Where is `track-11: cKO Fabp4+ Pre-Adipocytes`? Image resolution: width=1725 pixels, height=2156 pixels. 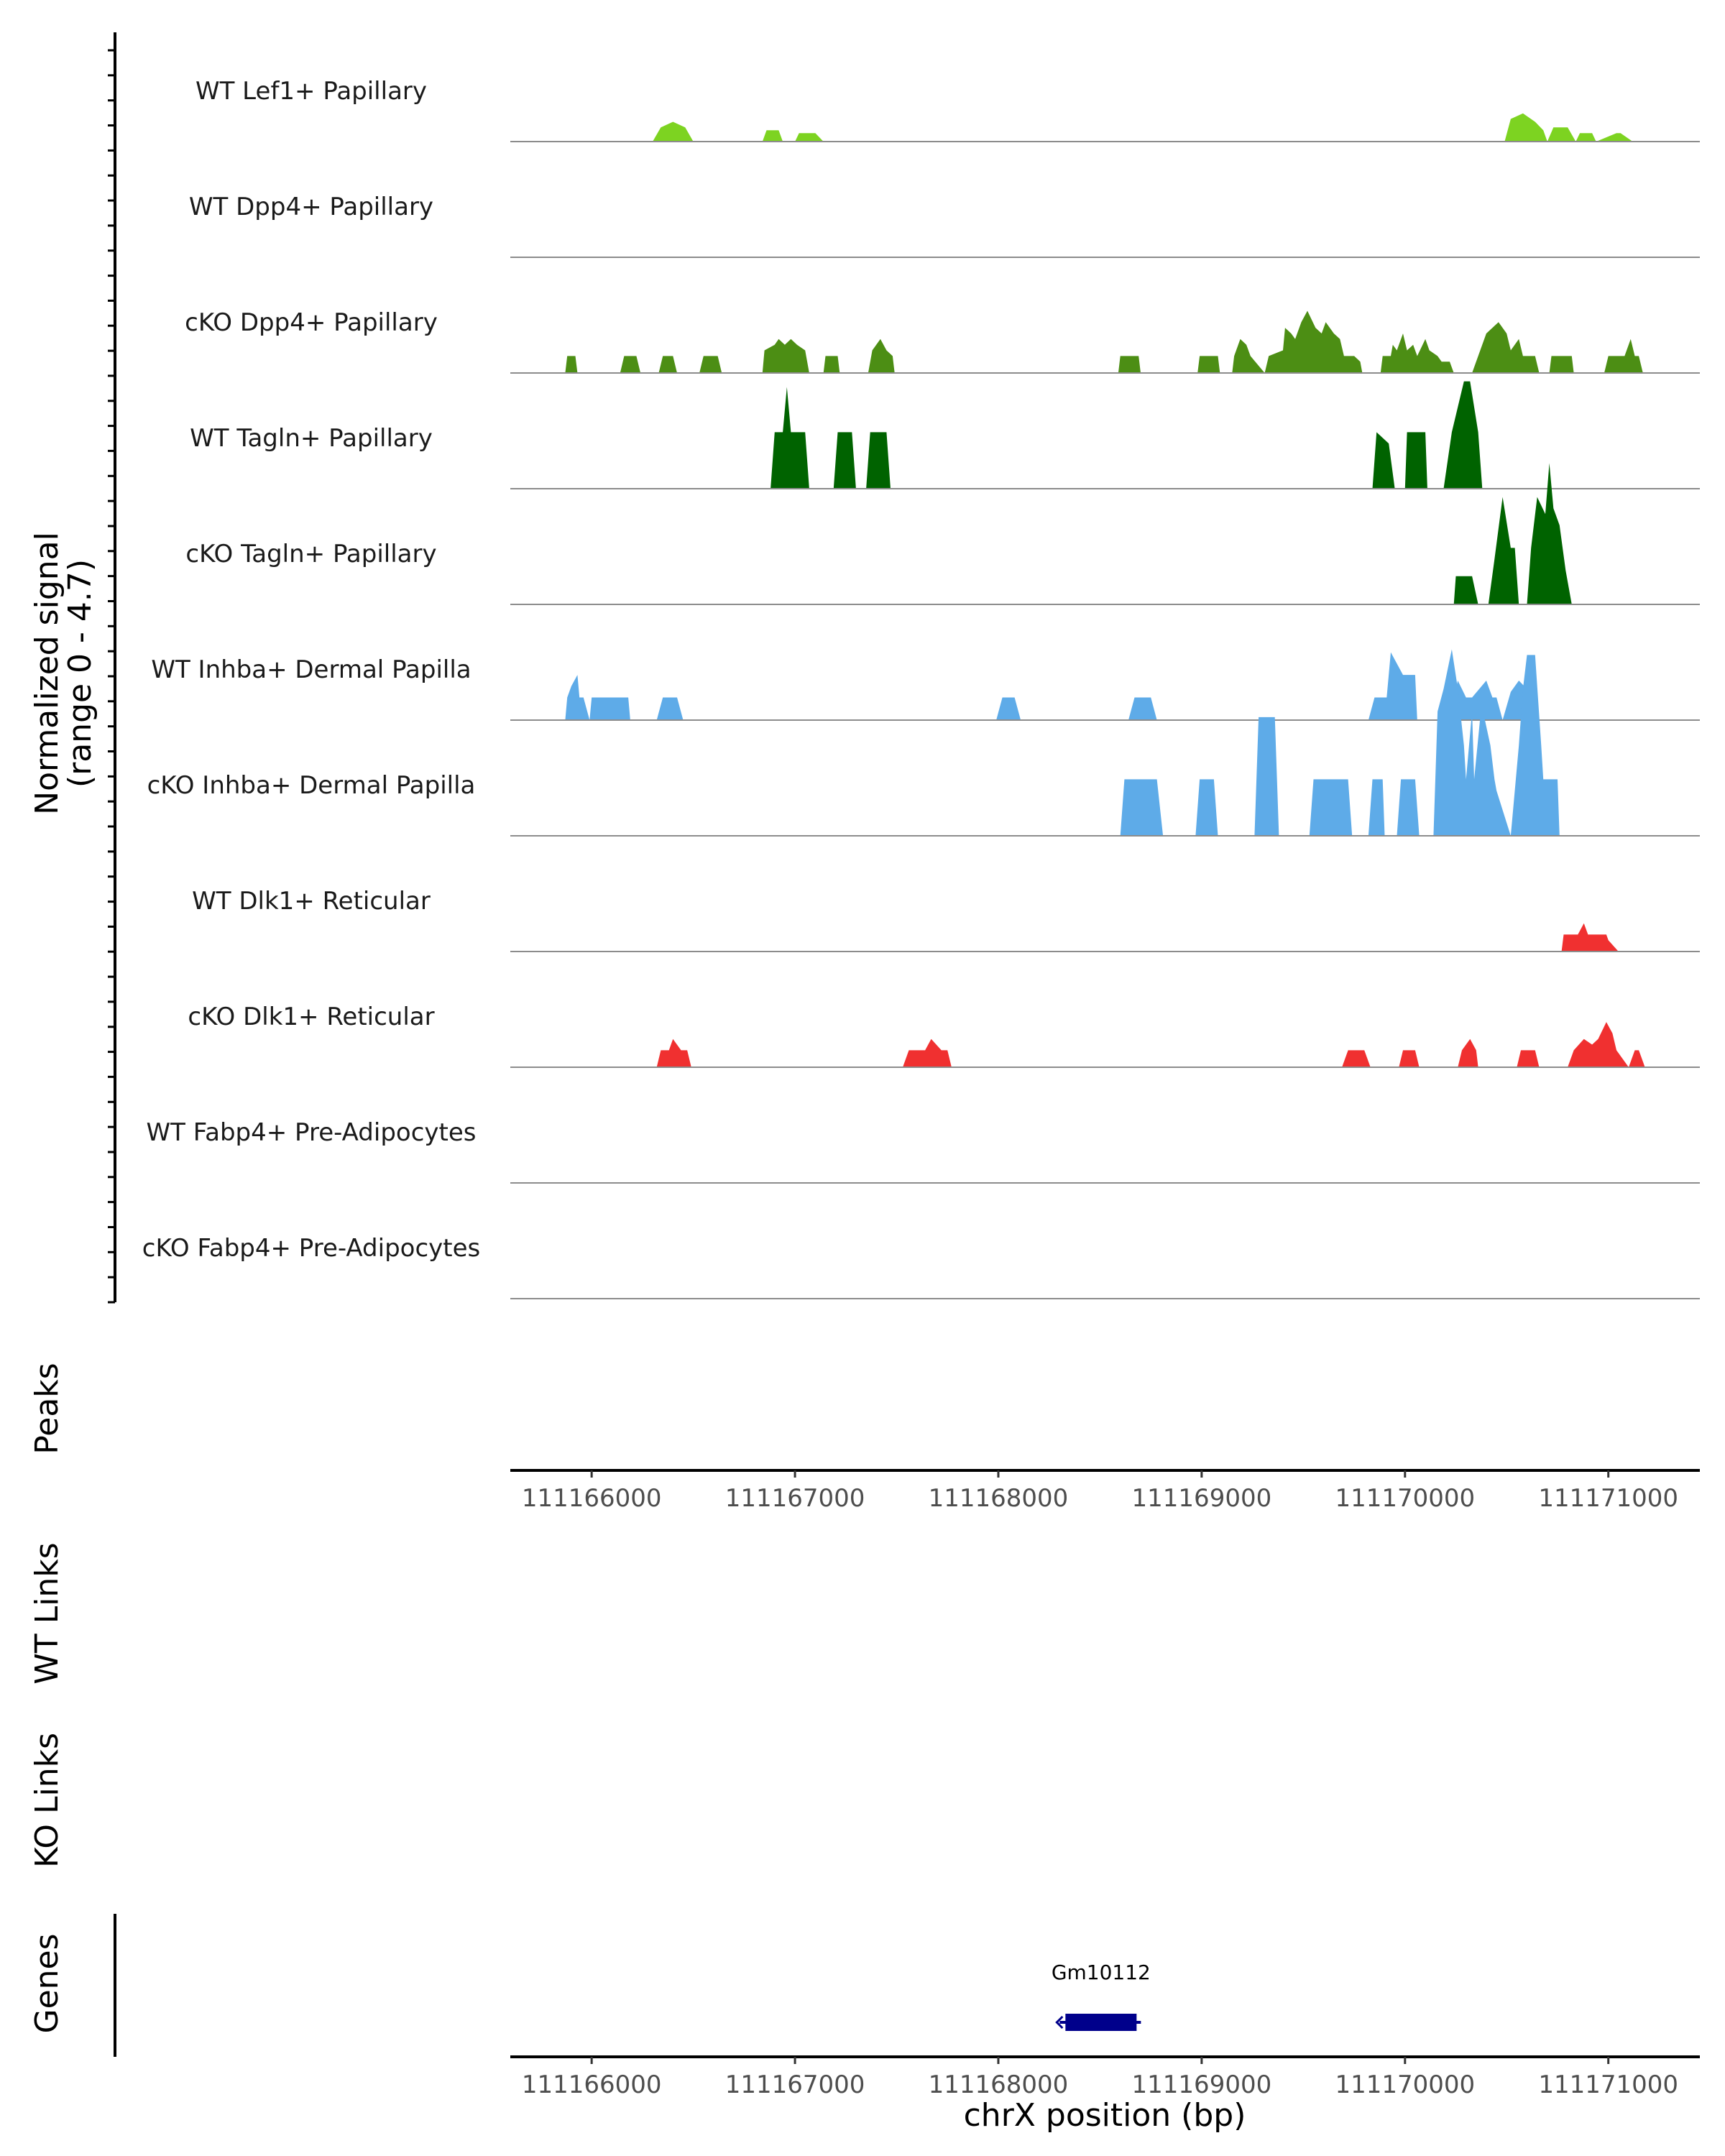 track-11: cKO Fabp4+ Pre-Adipocytes is located at coordinates (921, 1266).